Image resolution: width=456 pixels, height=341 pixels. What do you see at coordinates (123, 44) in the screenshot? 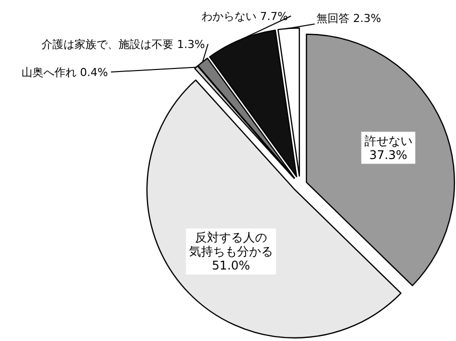
I see `slice-label: 介護は家族で、施設は不要 1.3%` at bounding box center [123, 44].